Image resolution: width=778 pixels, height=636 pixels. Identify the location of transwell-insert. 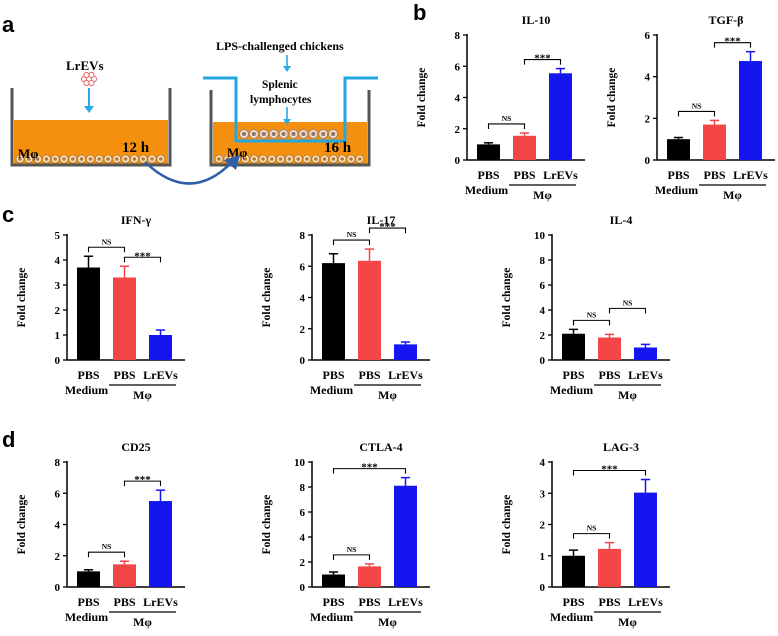
(290, 109).